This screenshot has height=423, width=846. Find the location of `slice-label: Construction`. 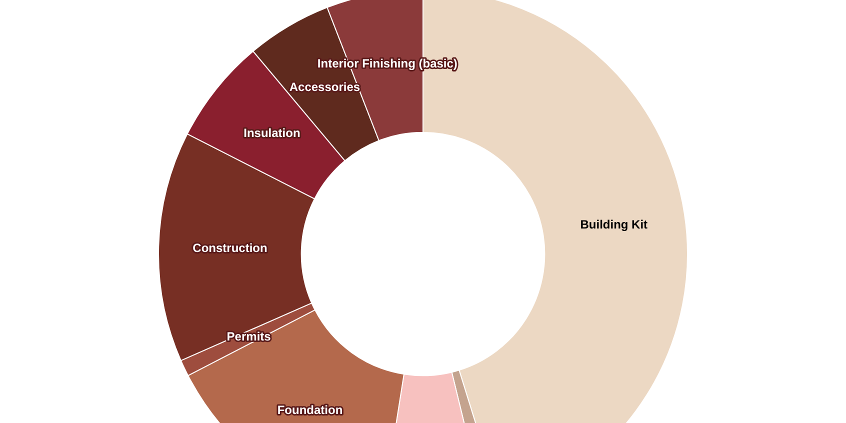

slice-label: Construction is located at coordinates (230, 247).